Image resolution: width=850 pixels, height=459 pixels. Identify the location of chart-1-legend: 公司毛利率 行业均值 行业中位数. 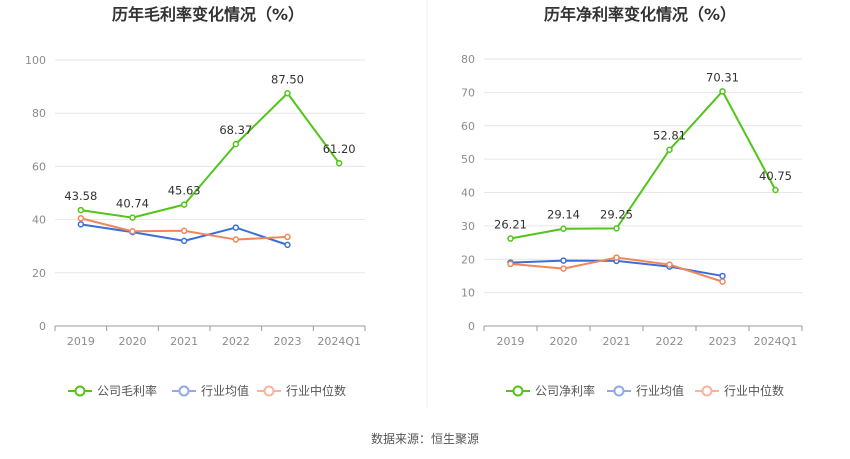
(207, 390).